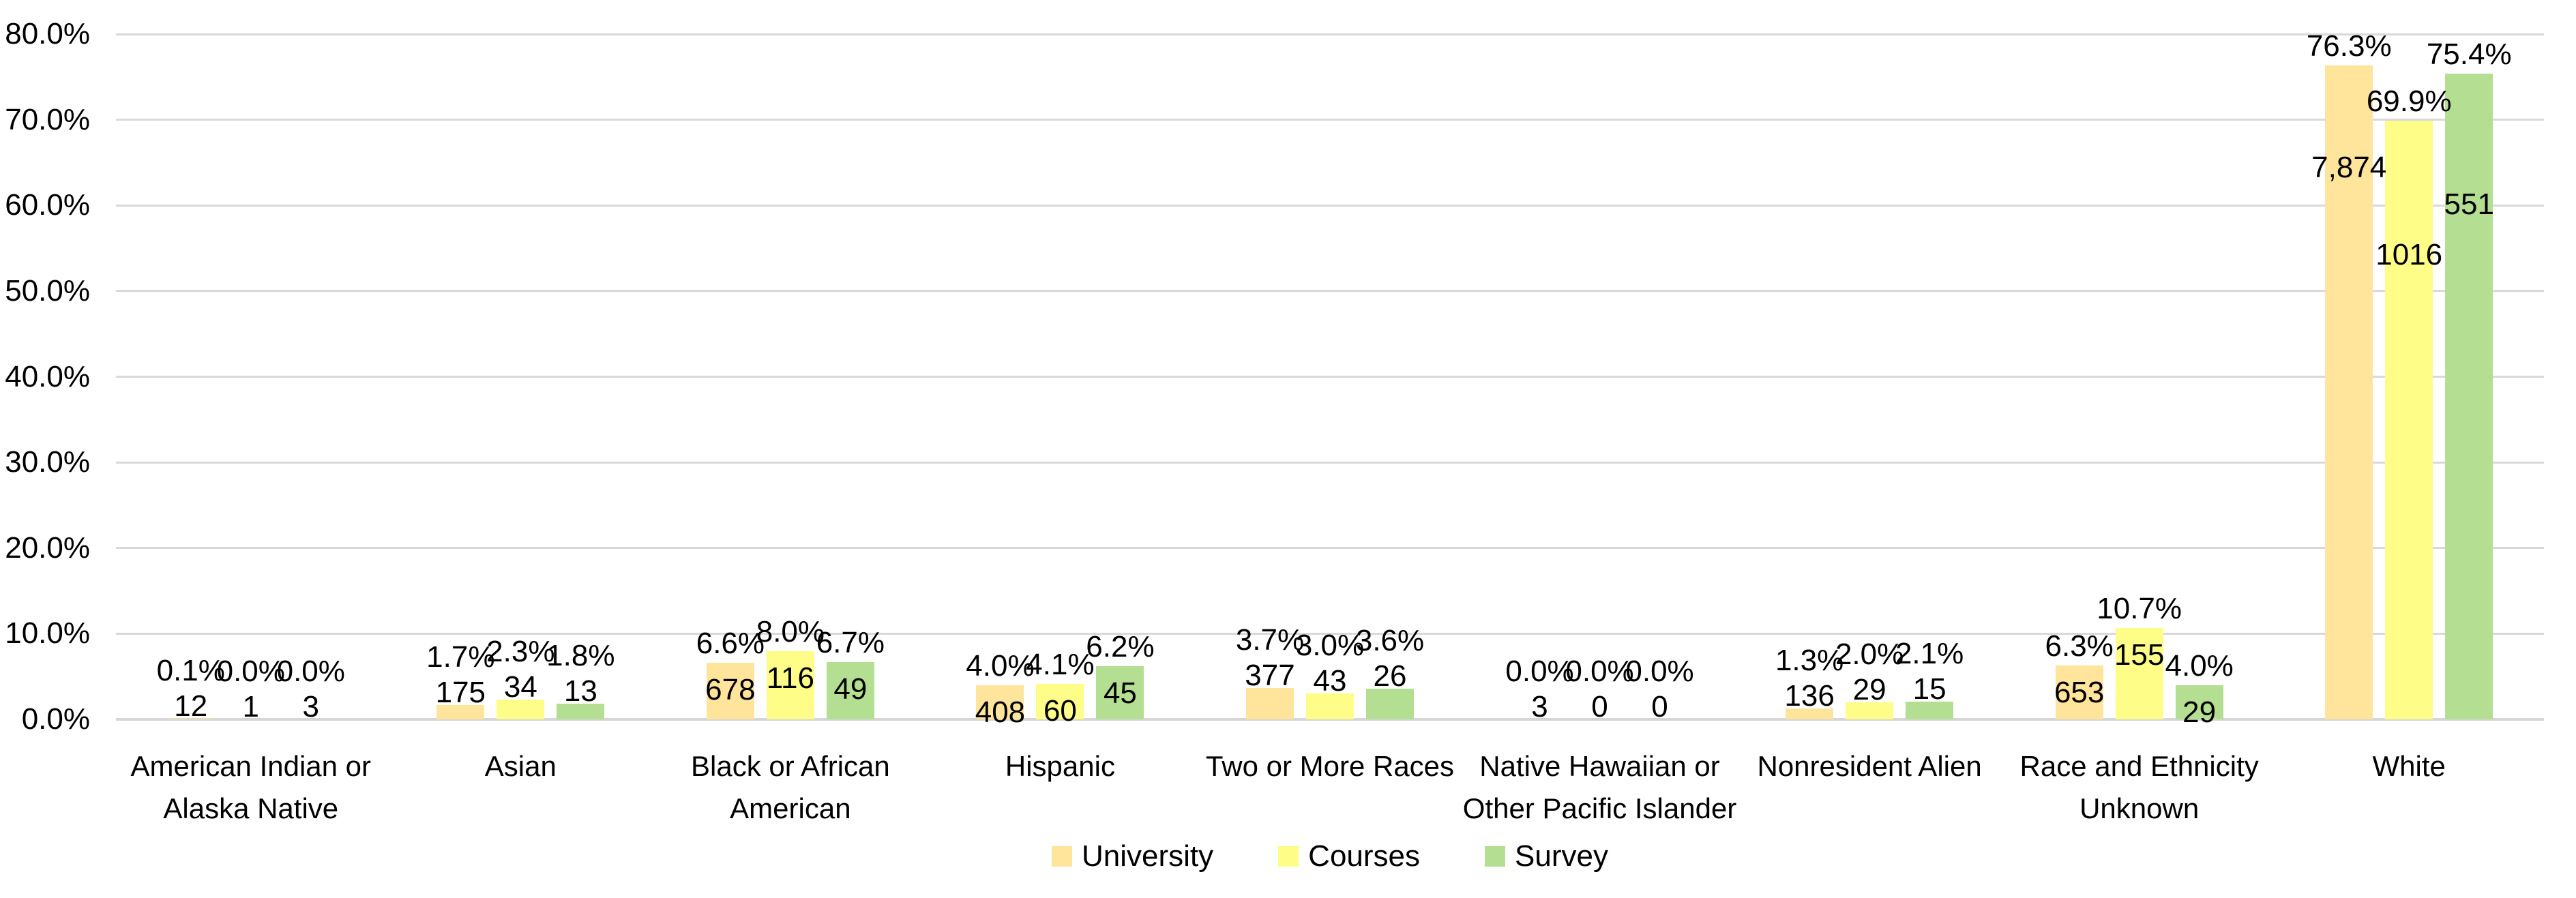 Image resolution: width=2576 pixels, height=898 pixels. Describe the element at coordinates (310, 671) in the screenshot. I see `pct-label-survey-0: 0.0%` at that location.